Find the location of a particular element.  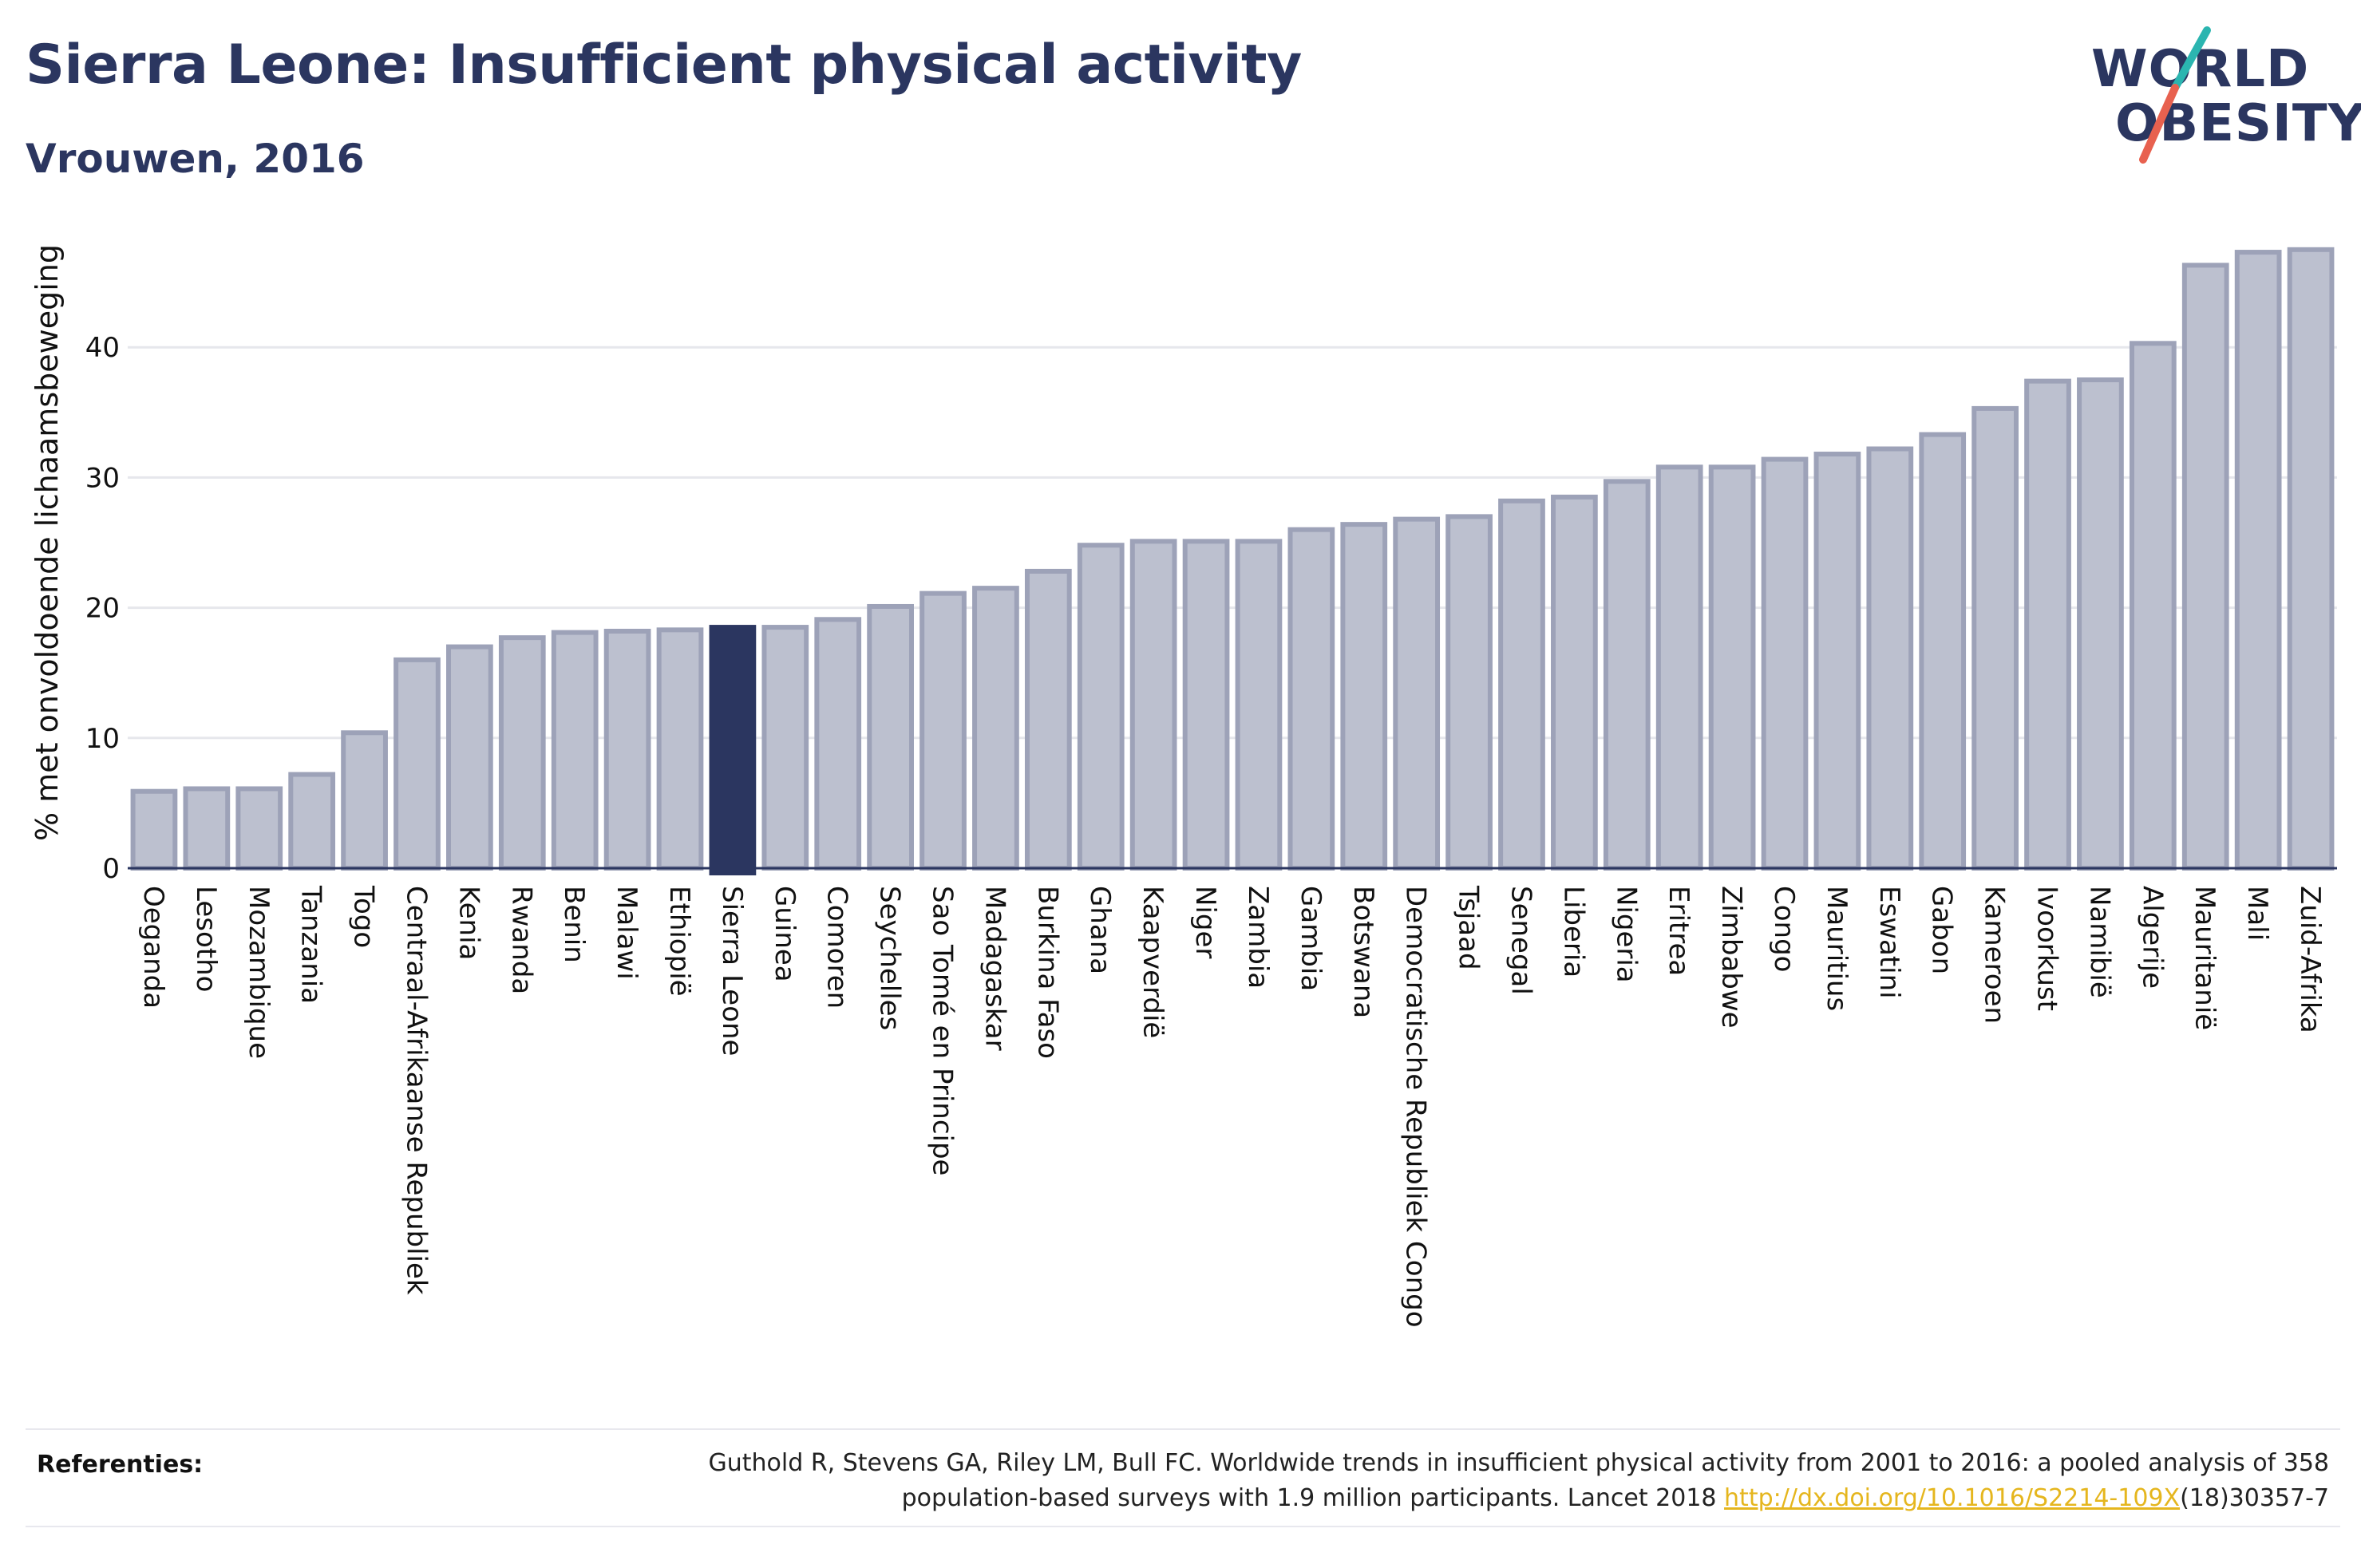

x-tick-label: Democratische Republiek Congo is located at coordinates (1416, 1107).